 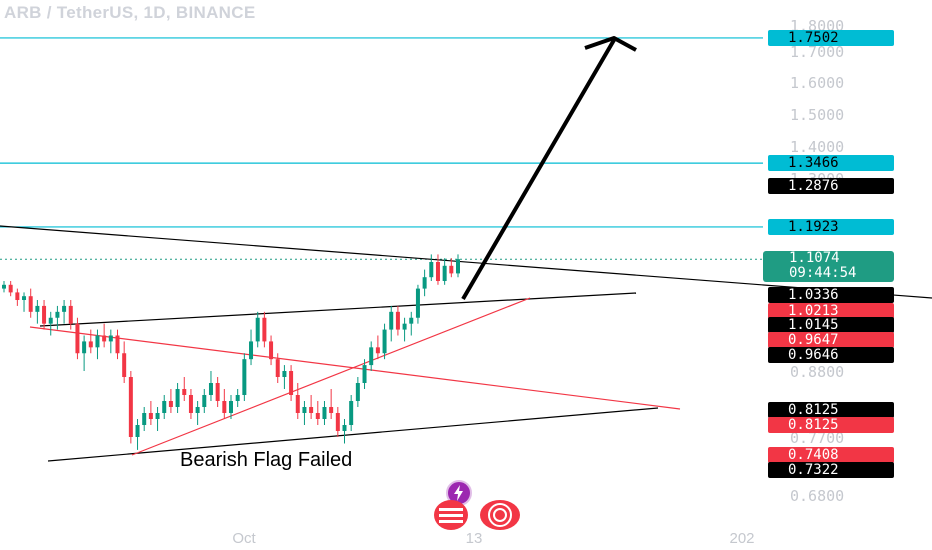 I want to click on price-badge: 1.0145, so click(x=831, y=325).